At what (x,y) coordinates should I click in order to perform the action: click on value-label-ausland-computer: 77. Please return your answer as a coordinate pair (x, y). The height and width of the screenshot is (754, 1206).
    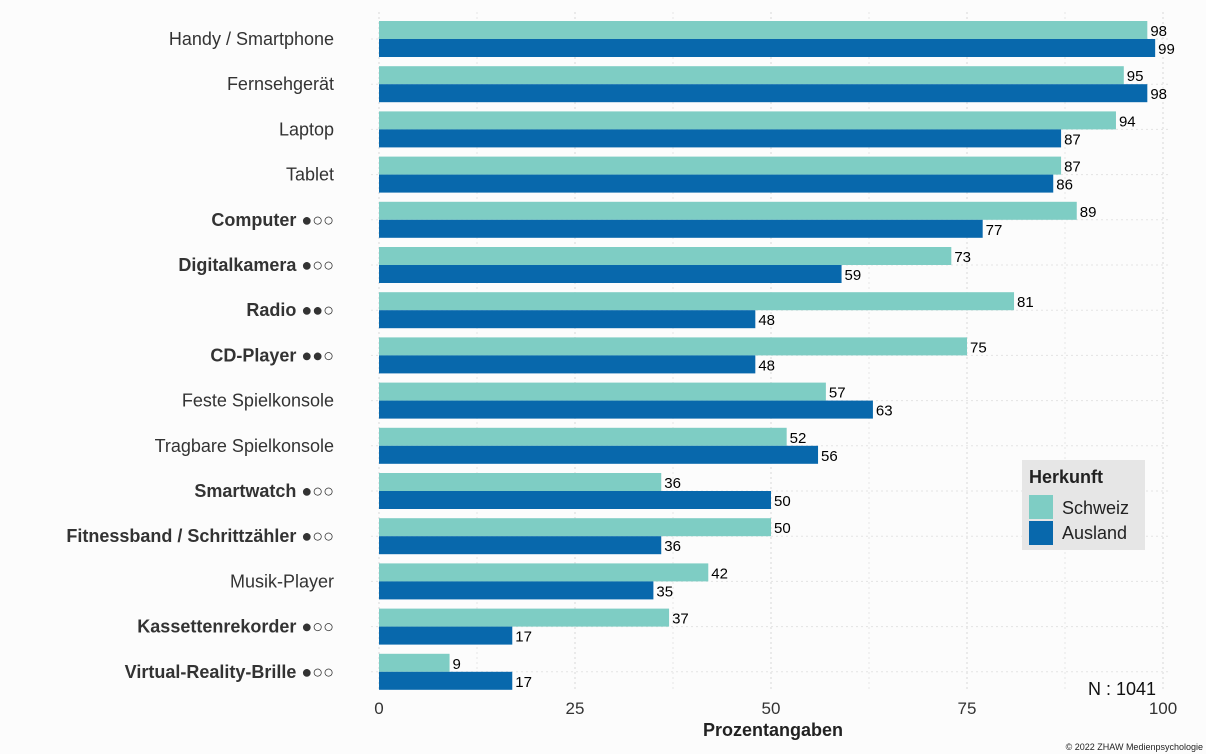
    Looking at the image, I should click on (994, 230).